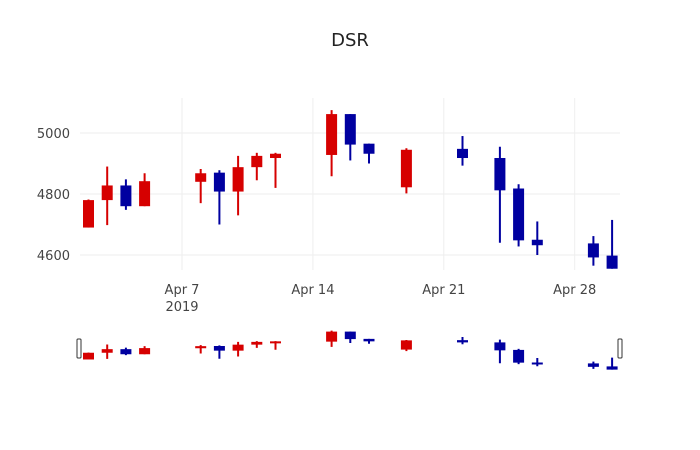 This screenshot has height=450, width=700. I want to click on y-tick-label: 4600, so click(53, 256).